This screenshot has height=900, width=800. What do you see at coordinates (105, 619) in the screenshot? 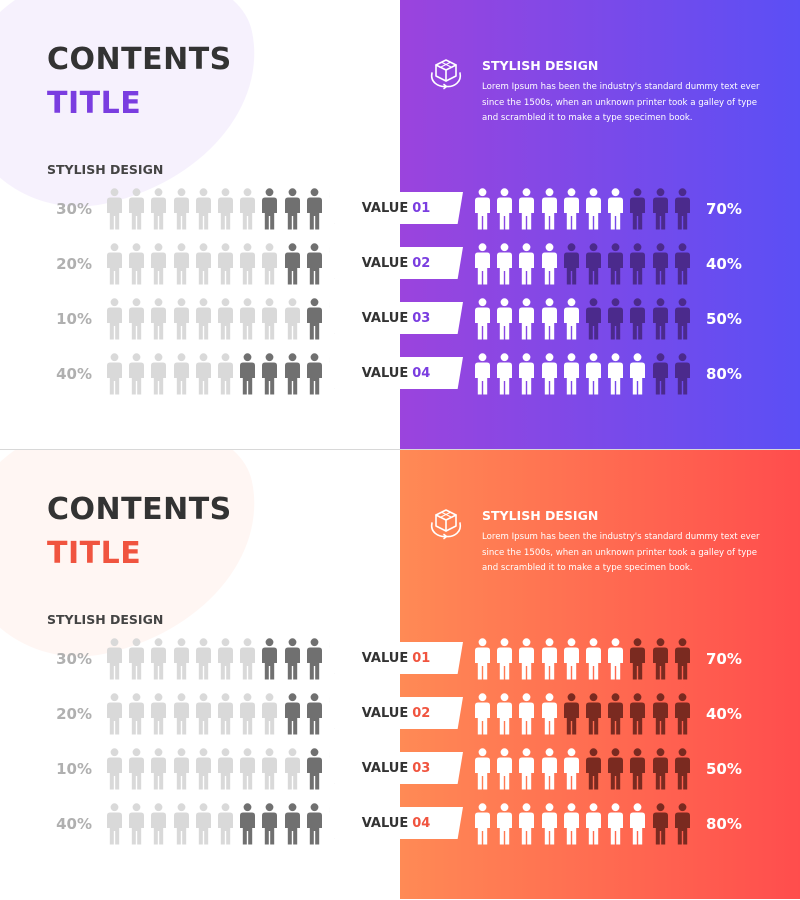
I see `section-subheading: STYLISH DESIGN` at bounding box center [105, 619].